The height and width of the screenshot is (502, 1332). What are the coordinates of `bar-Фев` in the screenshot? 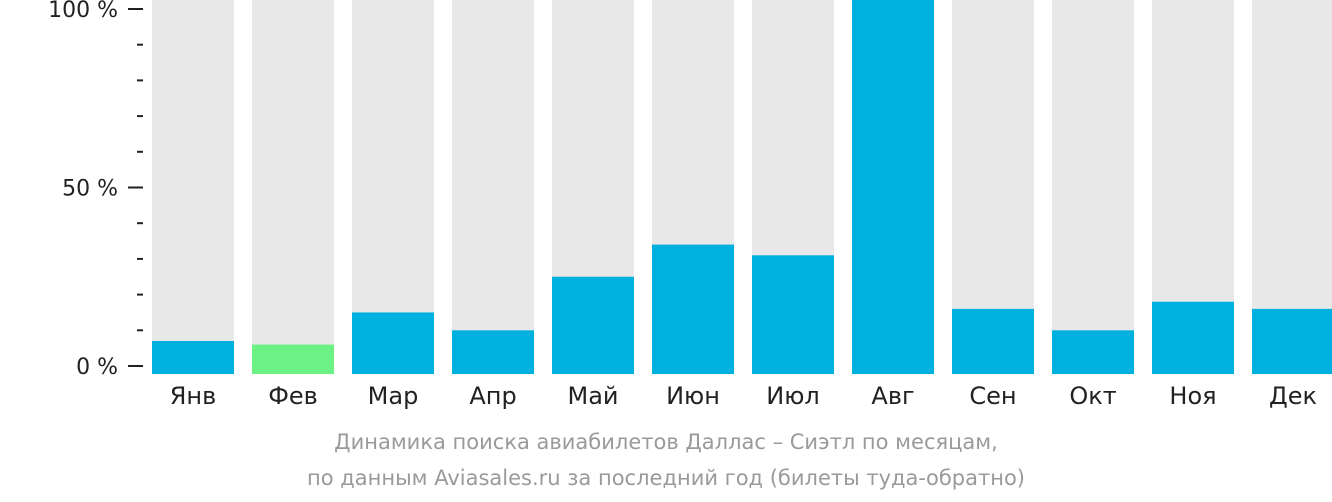 It's located at (293, 359).